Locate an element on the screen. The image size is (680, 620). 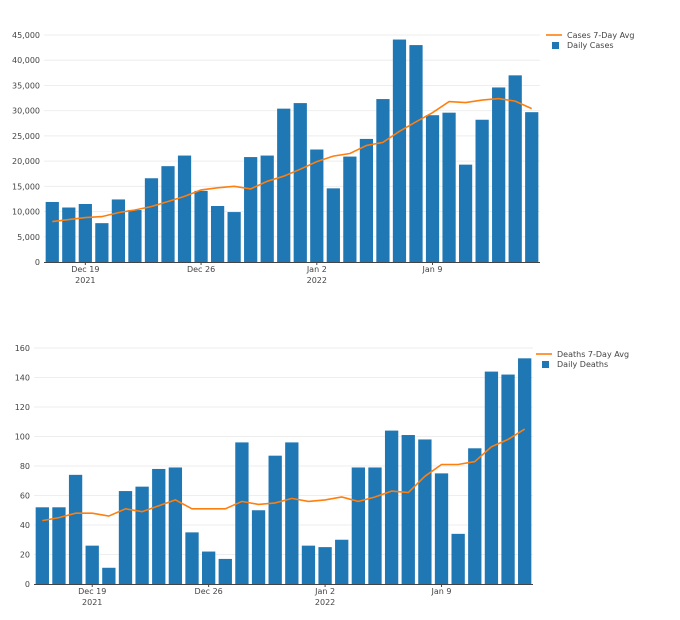
y-tick-label: 60 is located at coordinates (25, 496).